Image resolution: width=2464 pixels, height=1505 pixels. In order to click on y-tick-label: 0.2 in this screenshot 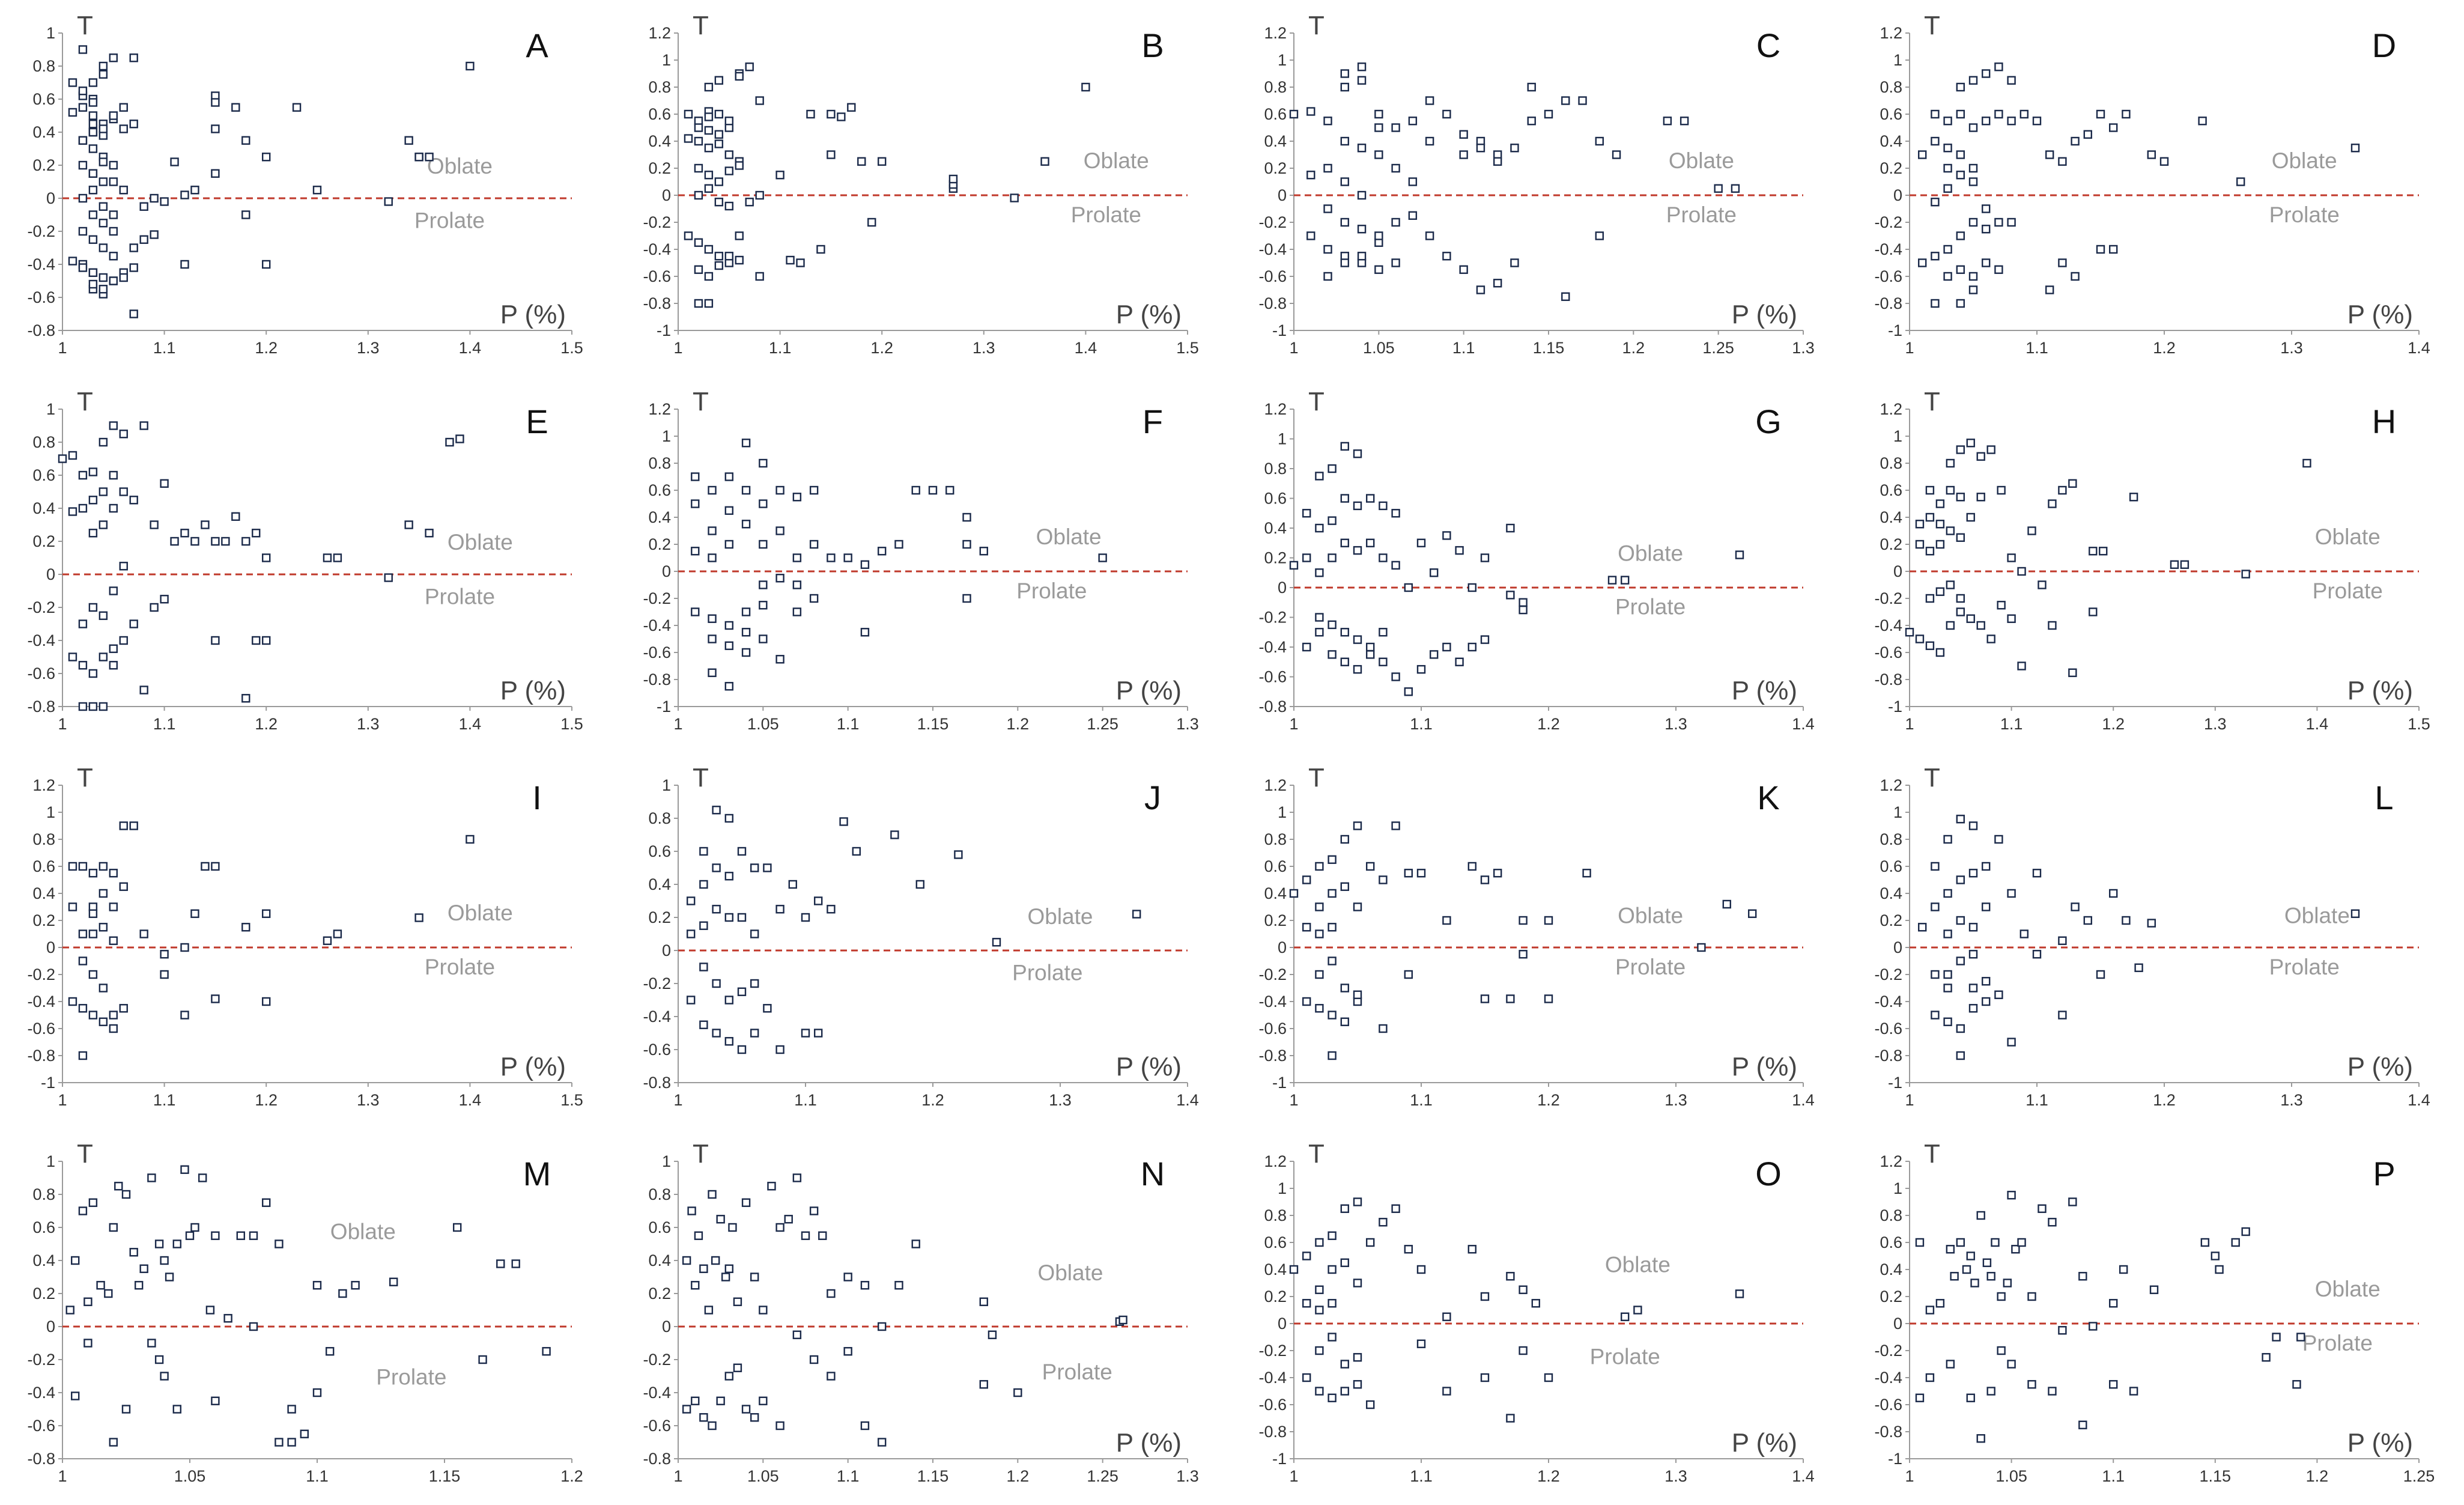, I will do `click(44, 1294)`.